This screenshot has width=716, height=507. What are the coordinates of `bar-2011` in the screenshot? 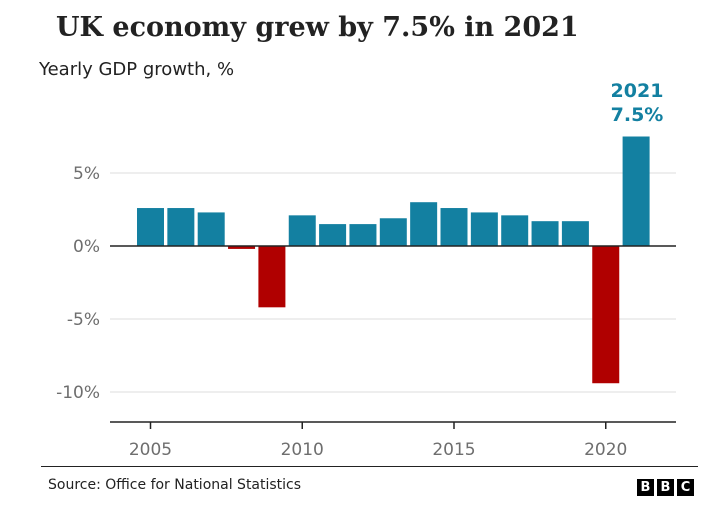 It's located at (333, 235).